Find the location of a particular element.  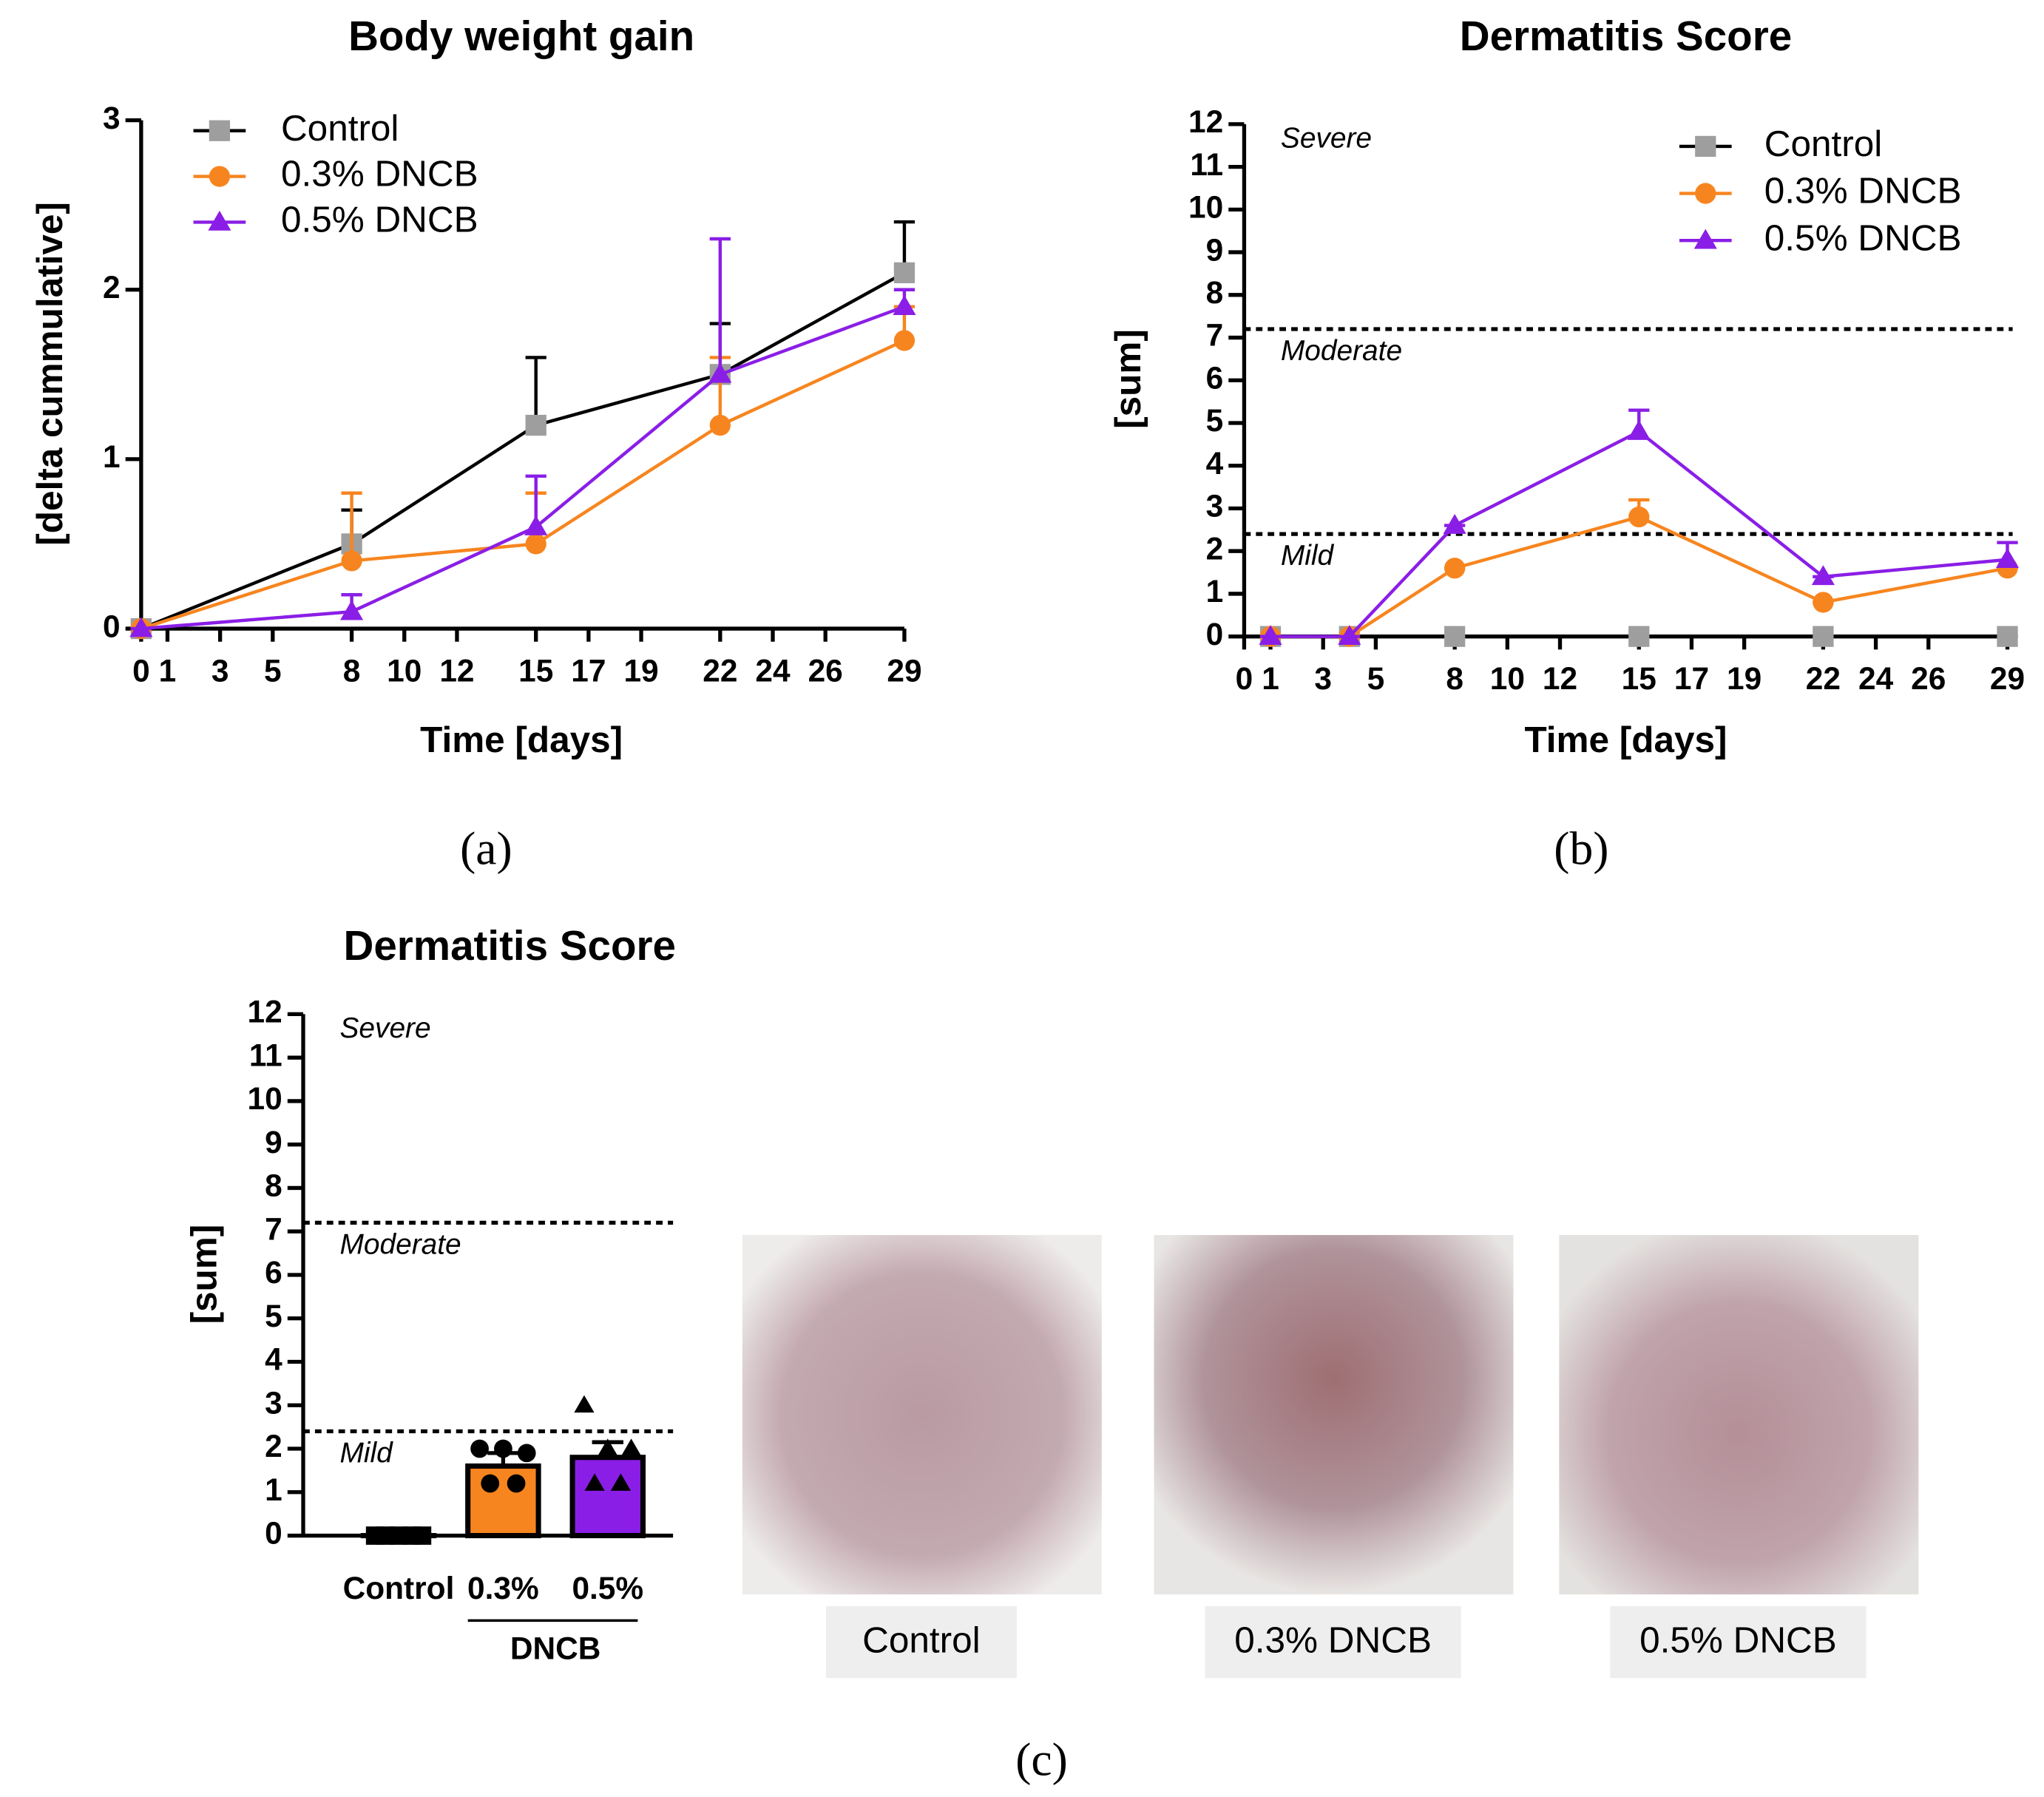

y-axis-label: [sum] is located at coordinates (203, 1274).